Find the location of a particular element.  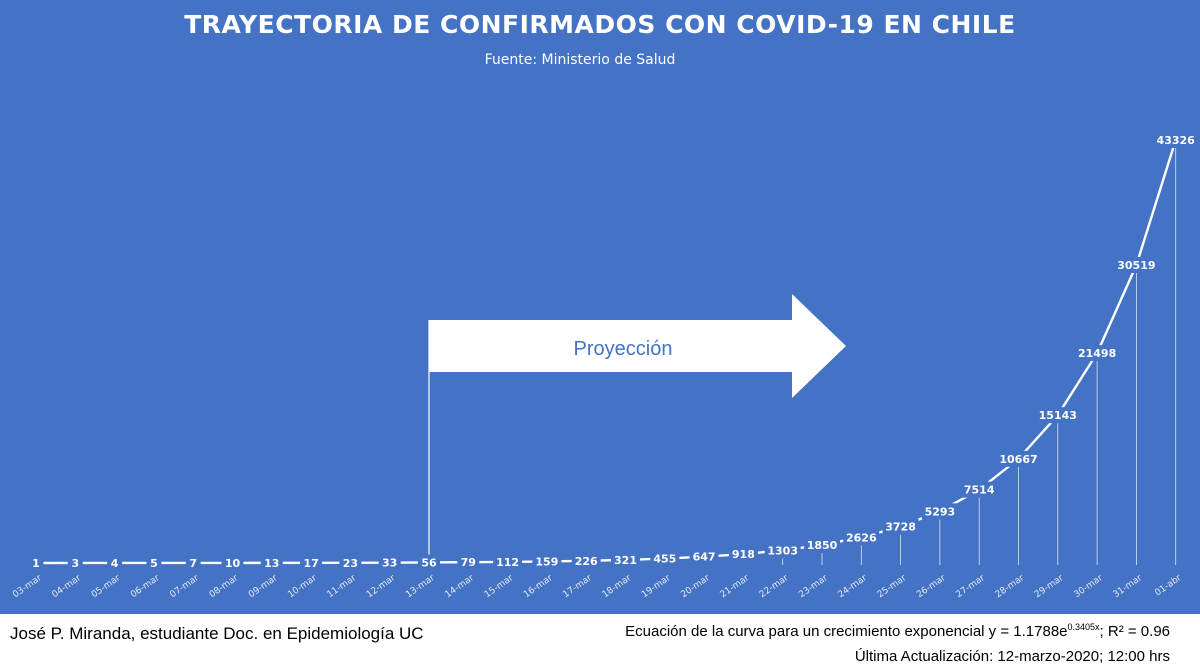

data-label: 321 is located at coordinates (625, 560).